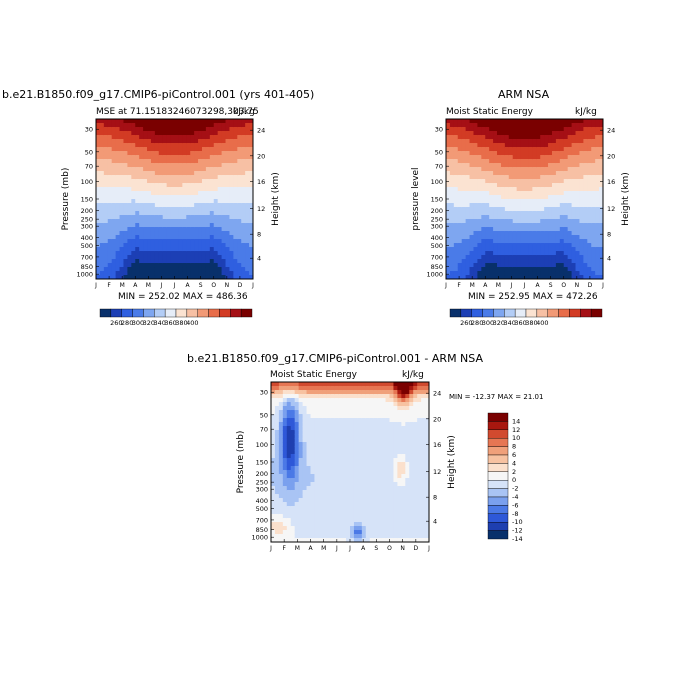  I want to click on panel2-xtick-label: D, so click(590, 285).